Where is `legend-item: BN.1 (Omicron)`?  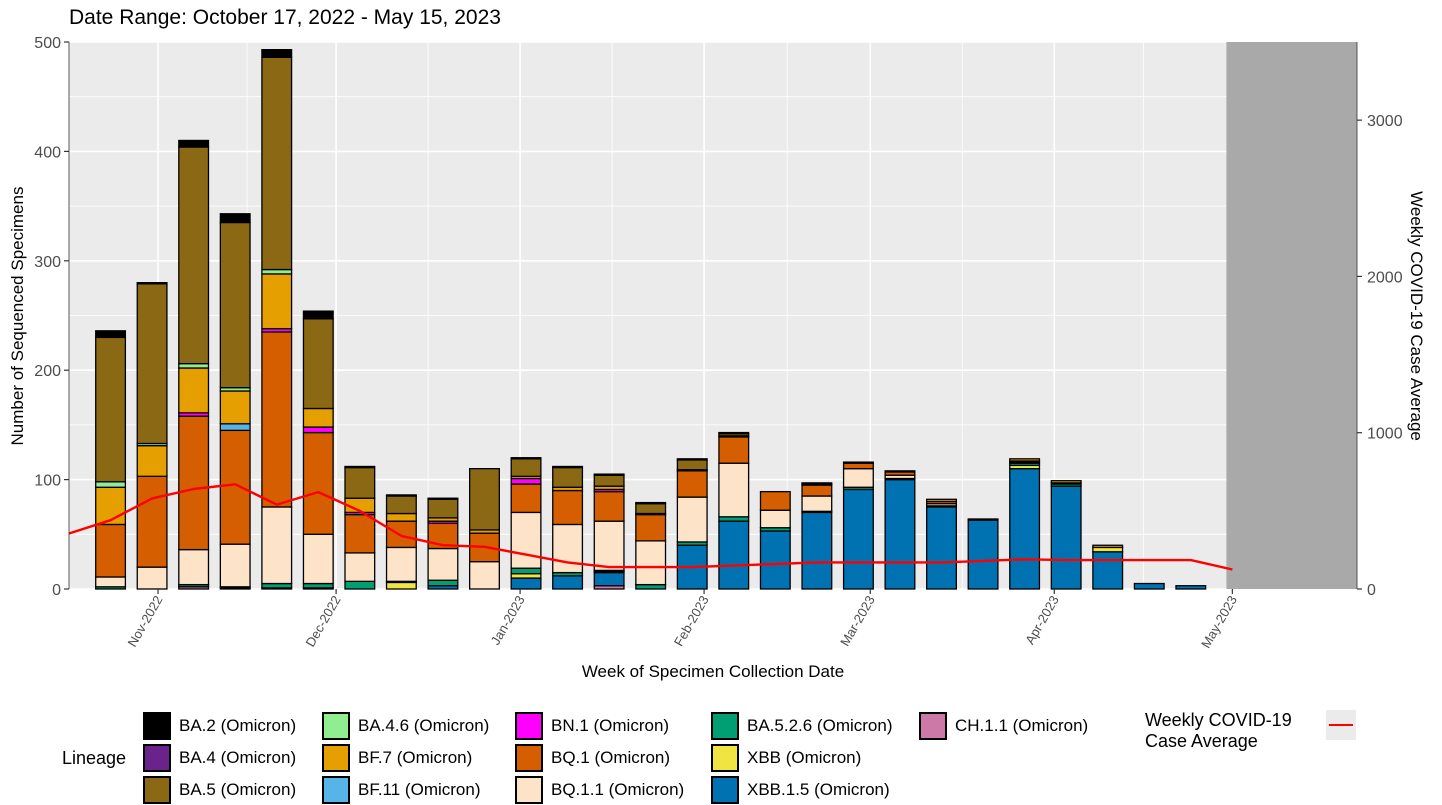
legend-item: BN.1 (Omicron) is located at coordinates (592, 726).